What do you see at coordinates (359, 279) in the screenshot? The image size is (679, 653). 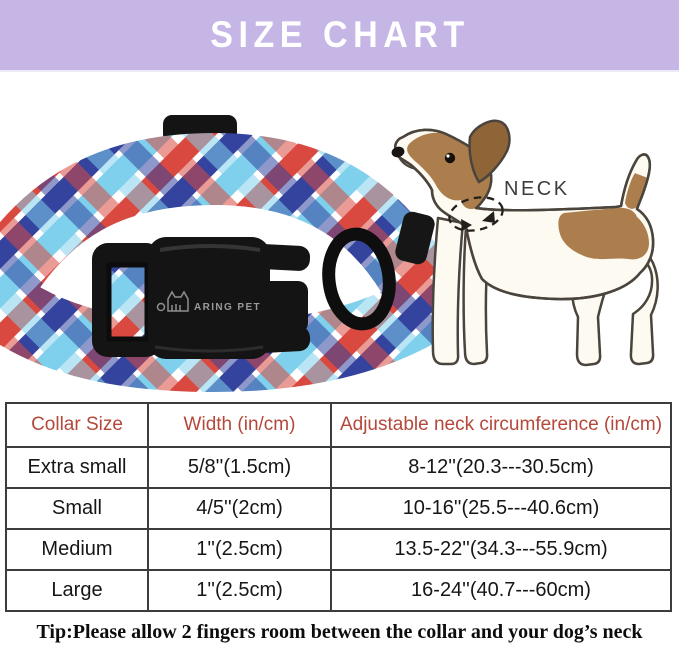 I see `d-ring-icon` at bounding box center [359, 279].